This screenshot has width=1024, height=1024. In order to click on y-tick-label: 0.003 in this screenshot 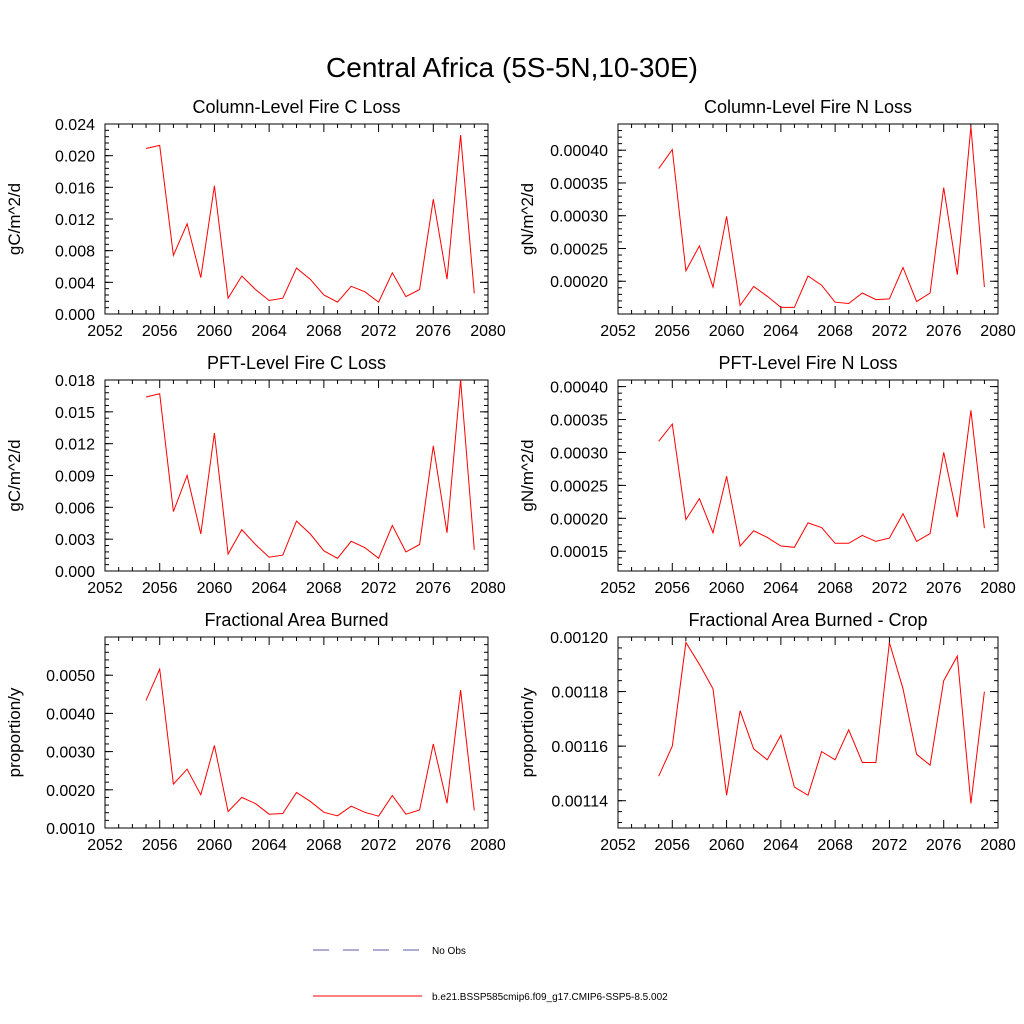, I will do `click(75, 540)`.